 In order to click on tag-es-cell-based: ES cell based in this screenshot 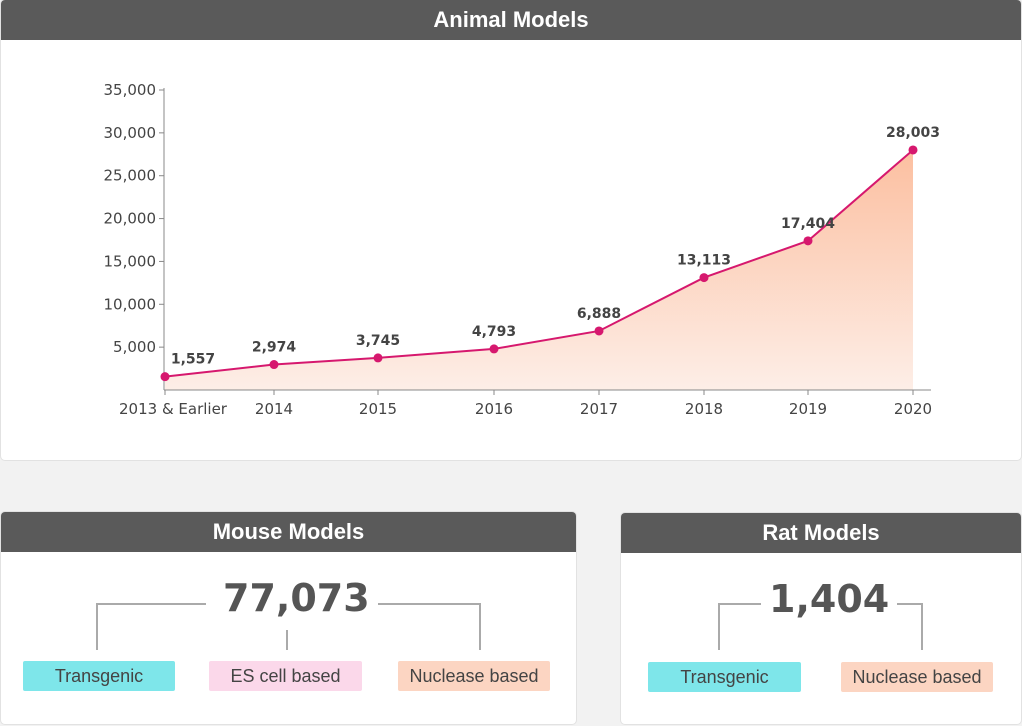, I will do `click(285, 676)`.